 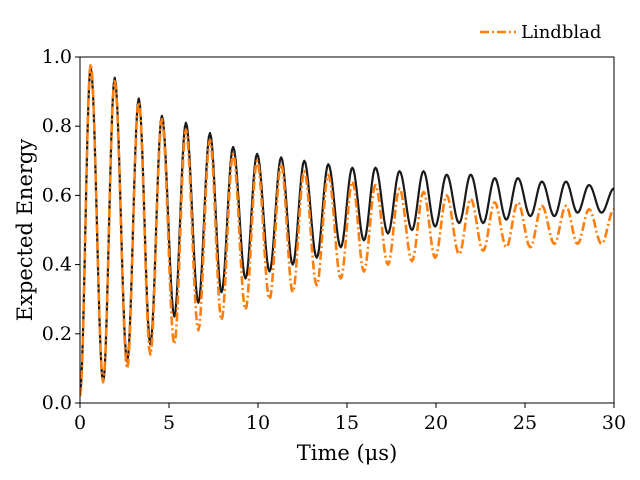 What do you see at coordinates (436, 423) in the screenshot?
I see `x-tick-label: 20` at bounding box center [436, 423].